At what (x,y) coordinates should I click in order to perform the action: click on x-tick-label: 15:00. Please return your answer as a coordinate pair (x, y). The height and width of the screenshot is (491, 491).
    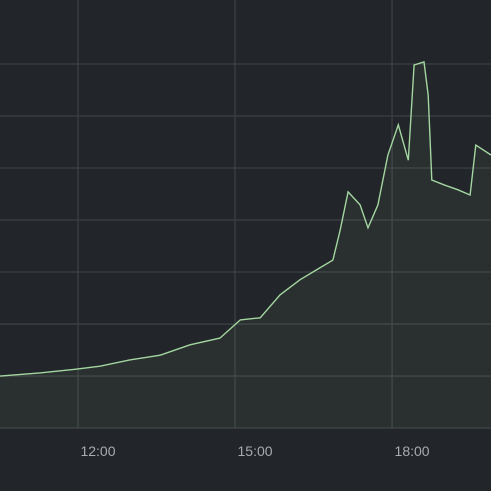
    Looking at the image, I should click on (255, 451).